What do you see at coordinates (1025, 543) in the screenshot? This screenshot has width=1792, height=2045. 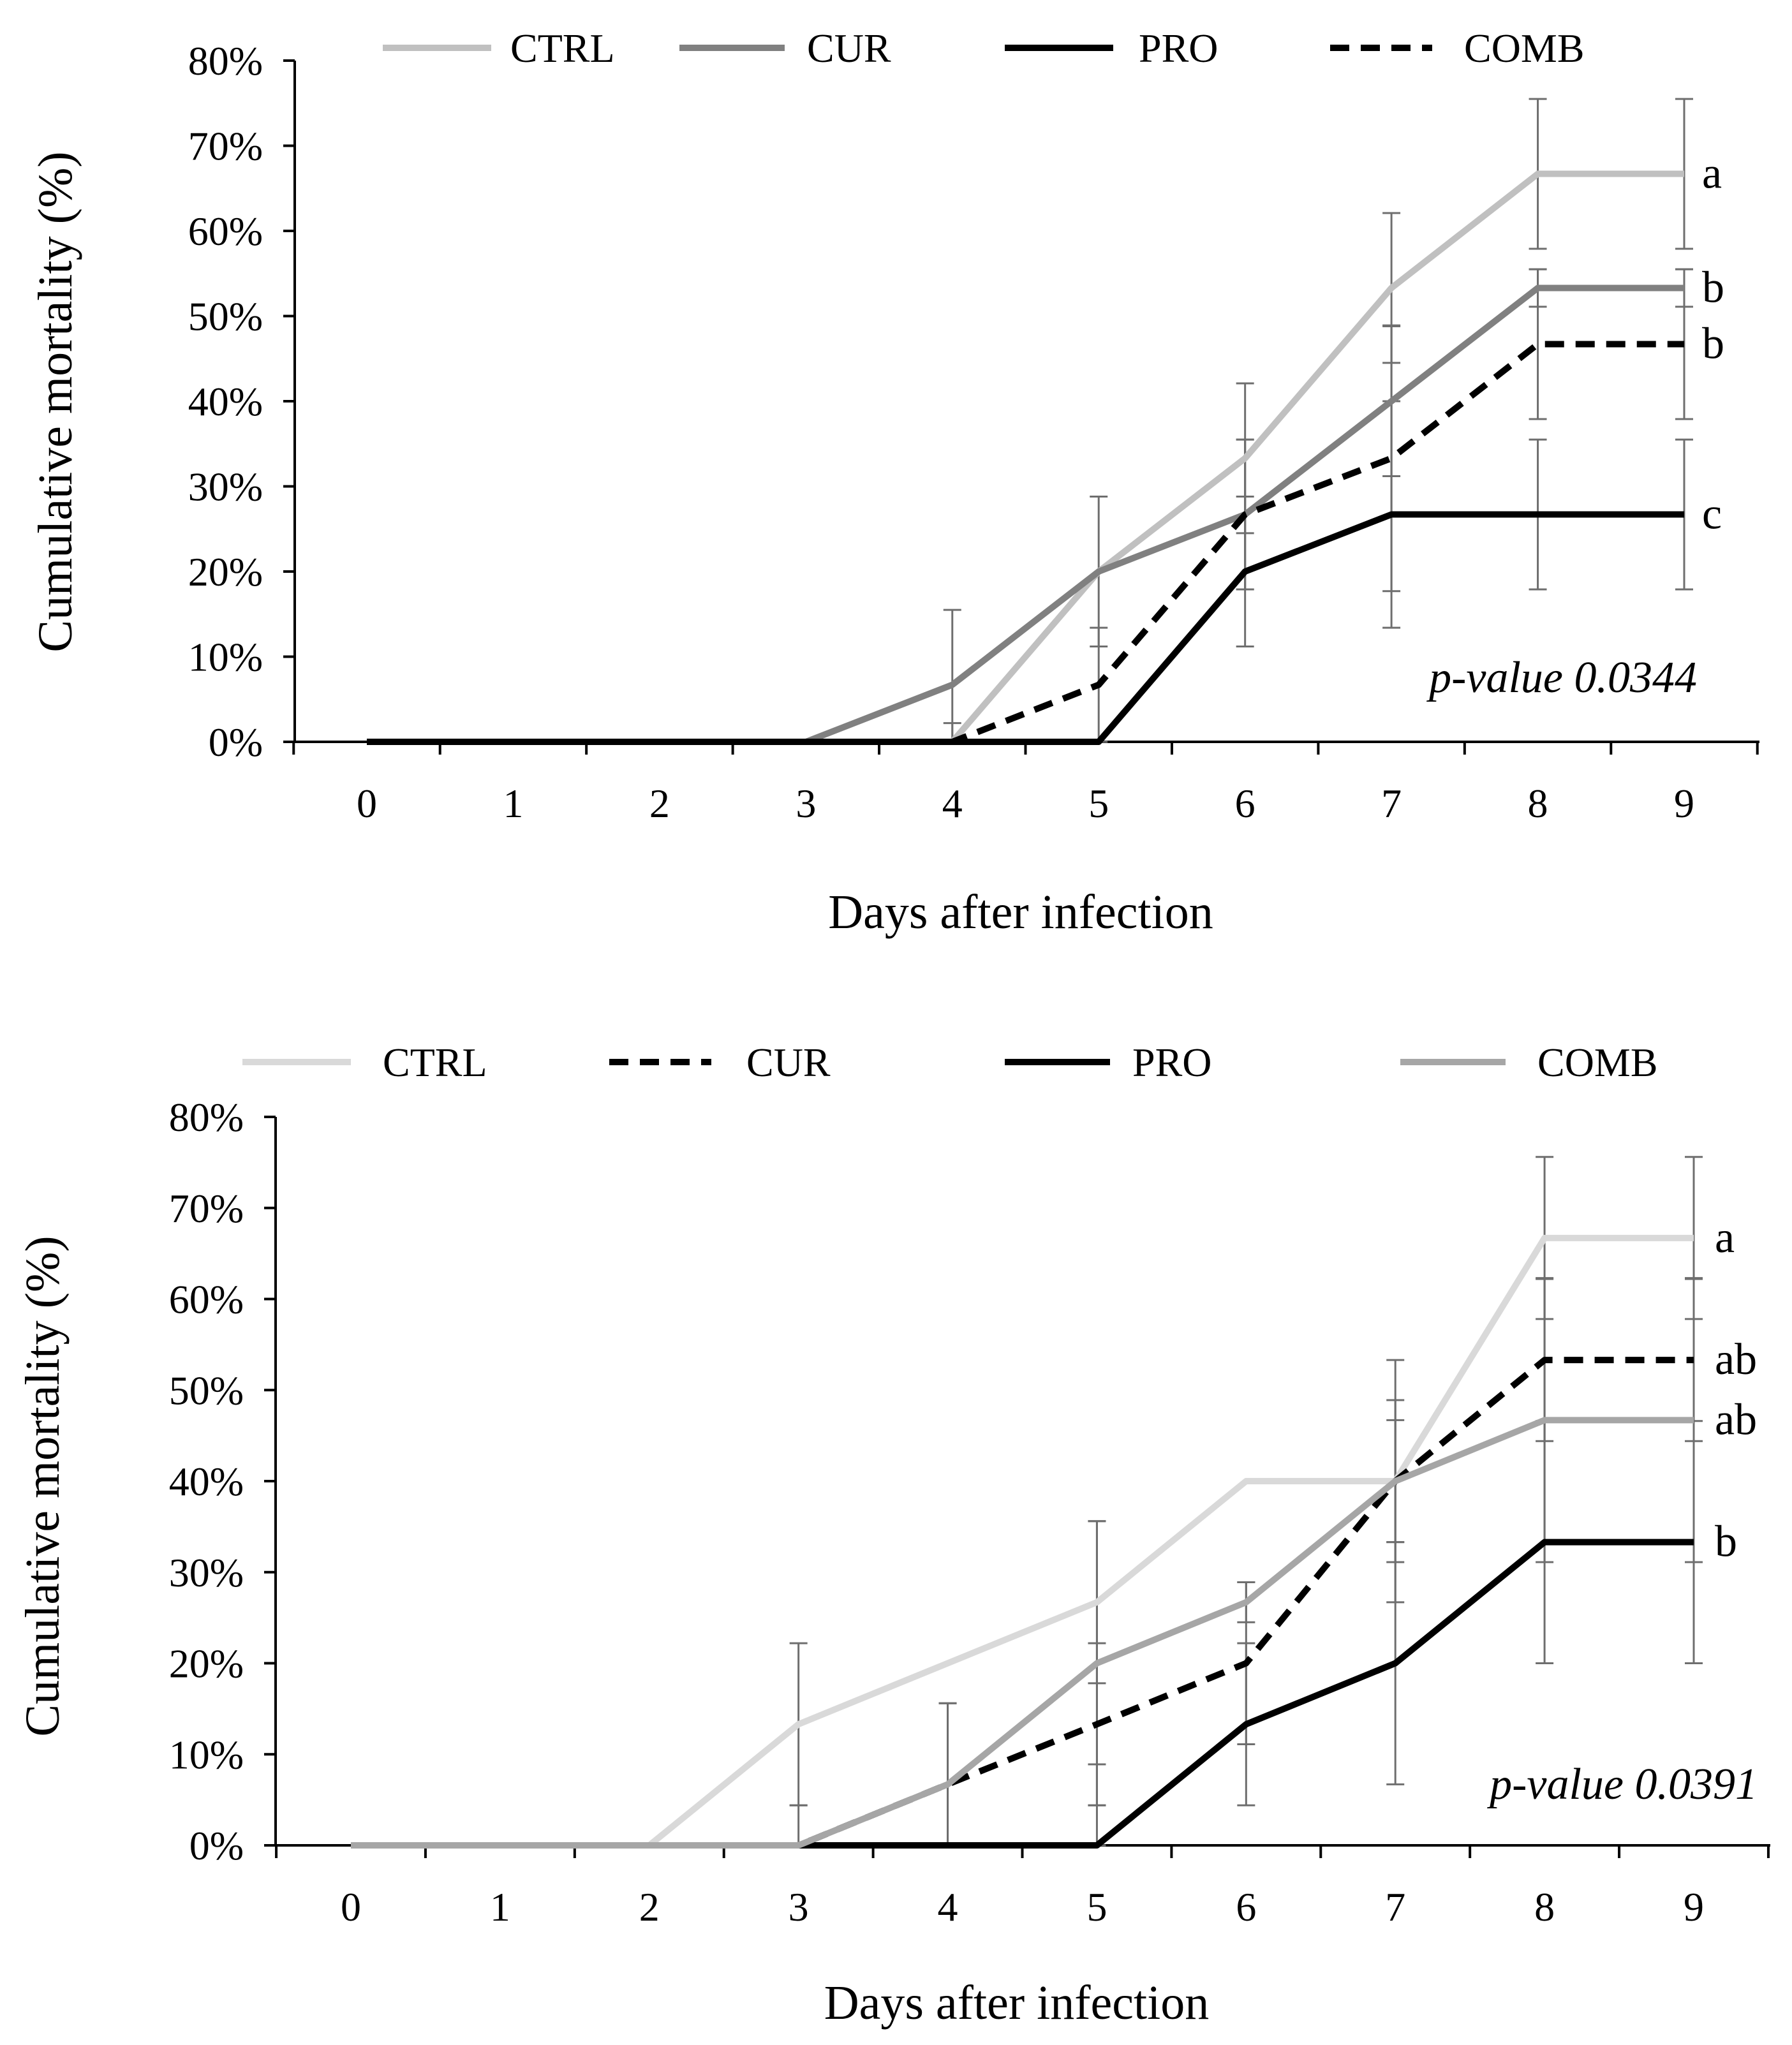 I see `series-line-comb` at bounding box center [1025, 543].